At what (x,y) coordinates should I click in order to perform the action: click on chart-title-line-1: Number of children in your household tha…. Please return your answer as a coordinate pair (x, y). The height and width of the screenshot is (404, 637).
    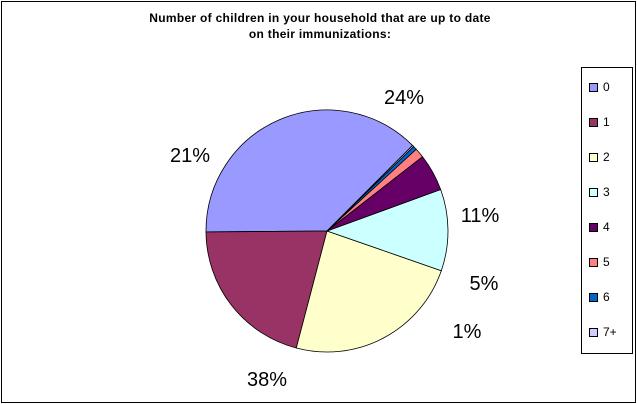
    Looking at the image, I should click on (320, 18).